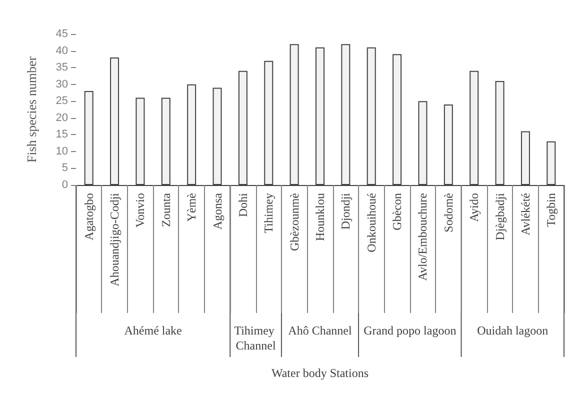 The width and height of the screenshot is (576, 406). What do you see at coordinates (62, 34) in the screenshot?
I see `y-tick-label: 45` at bounding box center [62, 34].